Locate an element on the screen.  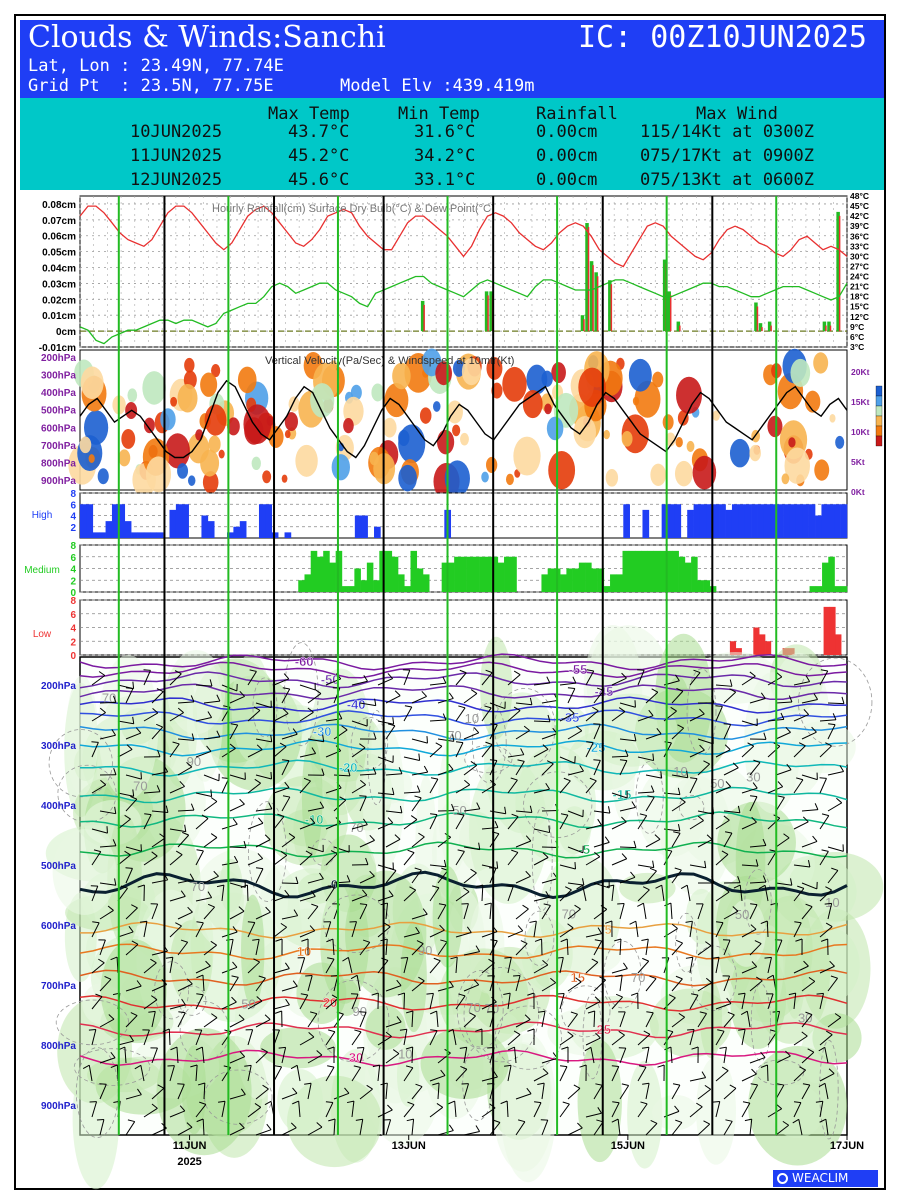
pressure-tick-label: 200hPa is located at coordinates (58, 686).